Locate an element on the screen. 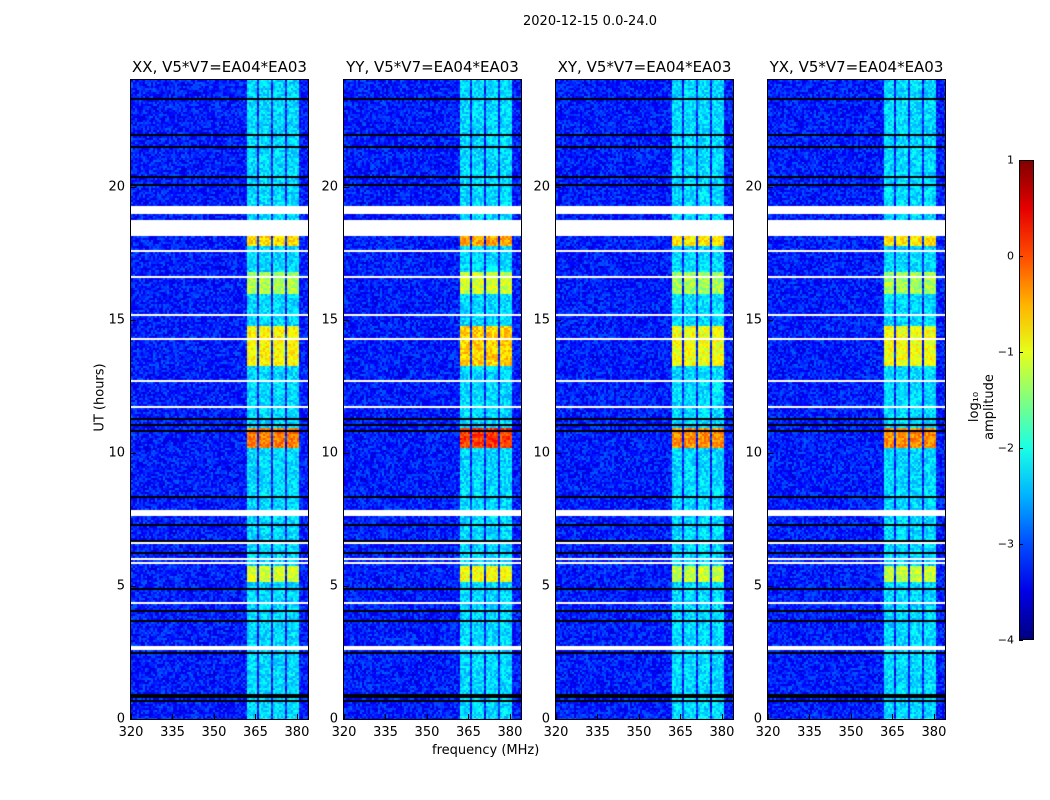  y-axis-label: UT (hours) is located at coordinates (100, 397).